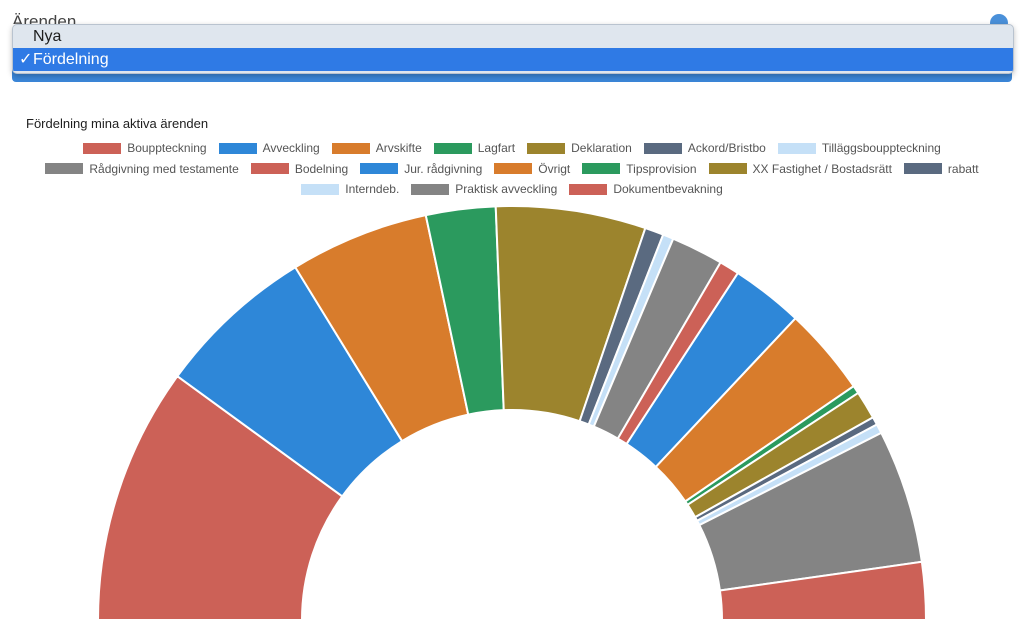  What do you see at coordinates (372, 189) in the screenshot?
I see `legend-label: Interndeb.` at bounding box center [372, 189].